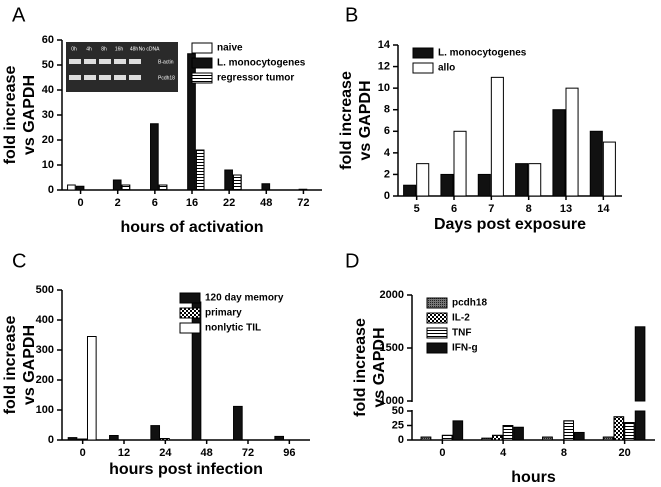  Describe the element at coordinates (469, 303) in the screenshot. I see `legend-label: pcdh18` at that location.